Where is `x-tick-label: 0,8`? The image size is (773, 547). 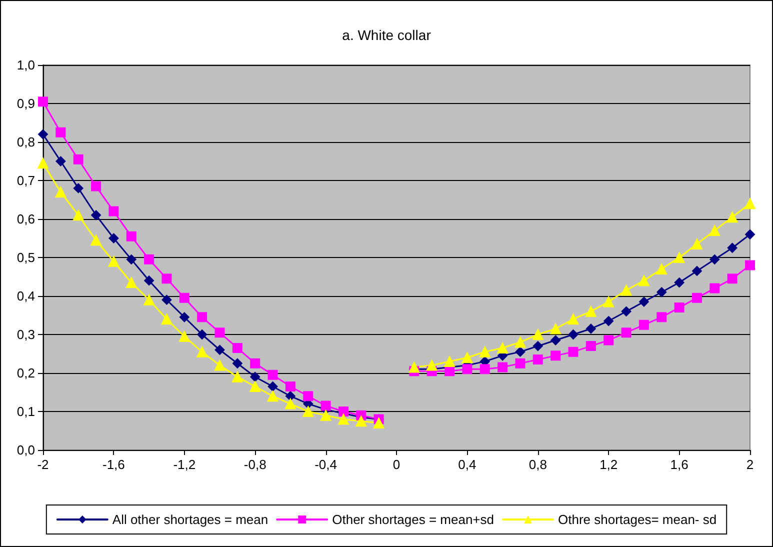
x-tick-label: 0,8 is located at coordinates (537, 464).